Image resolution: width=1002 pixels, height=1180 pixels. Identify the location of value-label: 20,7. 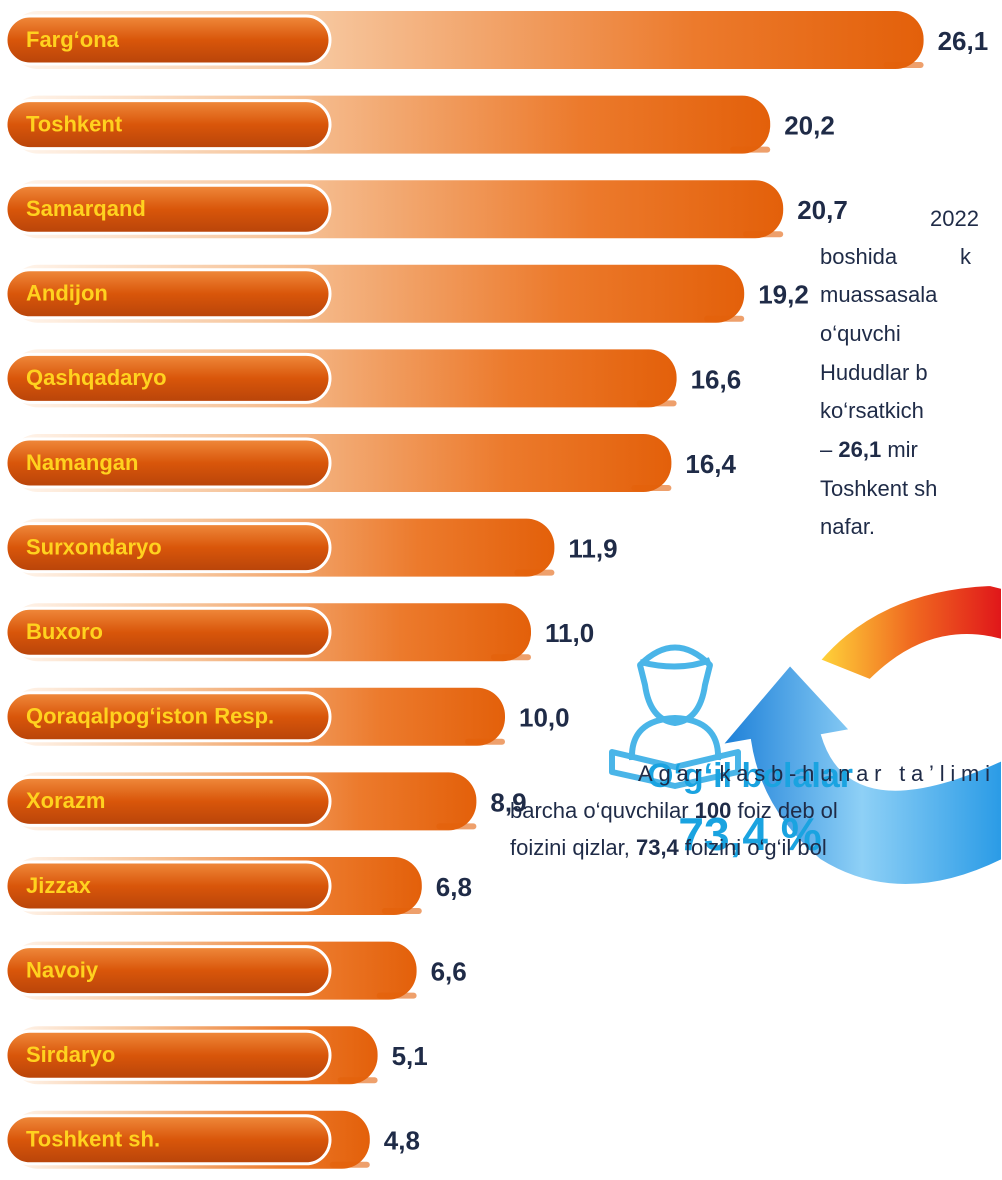
(822, 210).